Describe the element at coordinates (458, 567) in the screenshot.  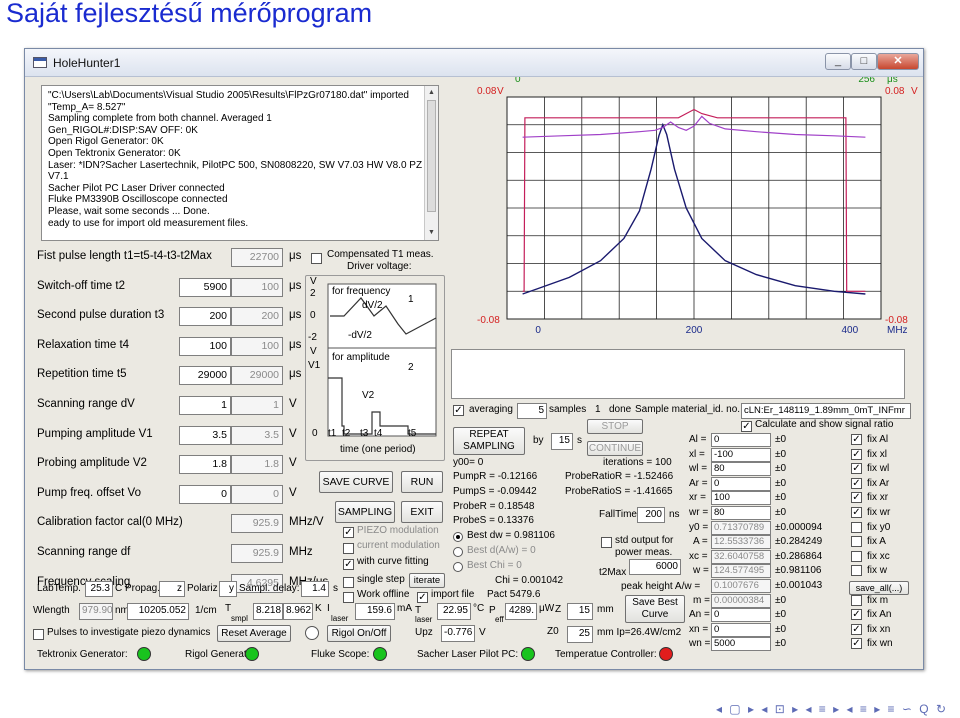
I see `best-chi-radio` at that location.